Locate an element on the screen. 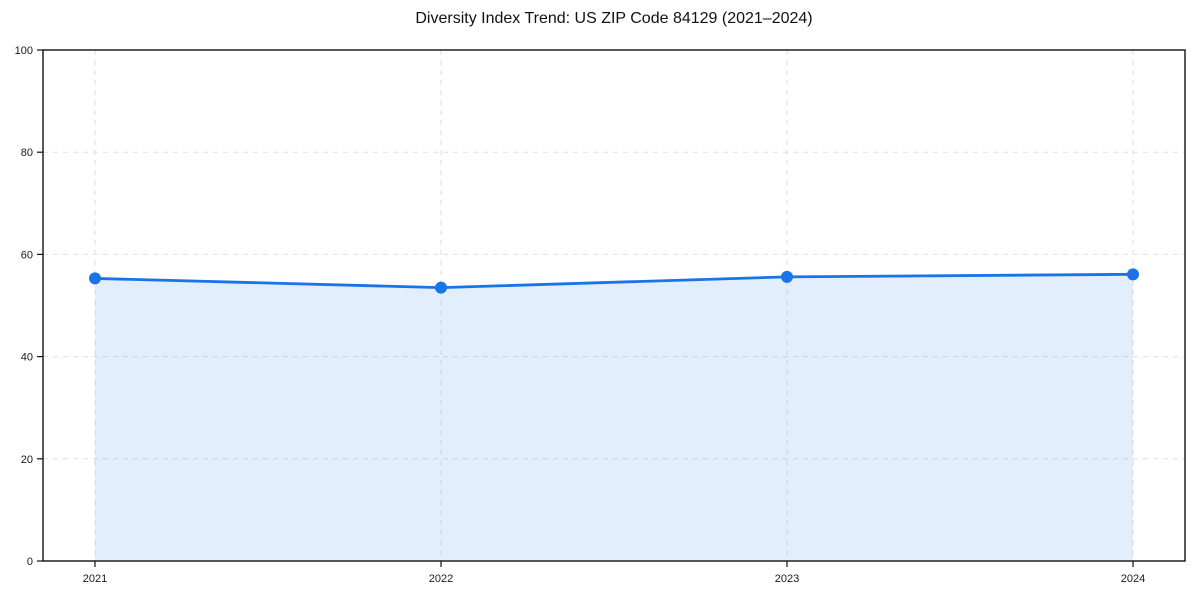  x-tick-label: 2021 is located at coordinates (95, 579).